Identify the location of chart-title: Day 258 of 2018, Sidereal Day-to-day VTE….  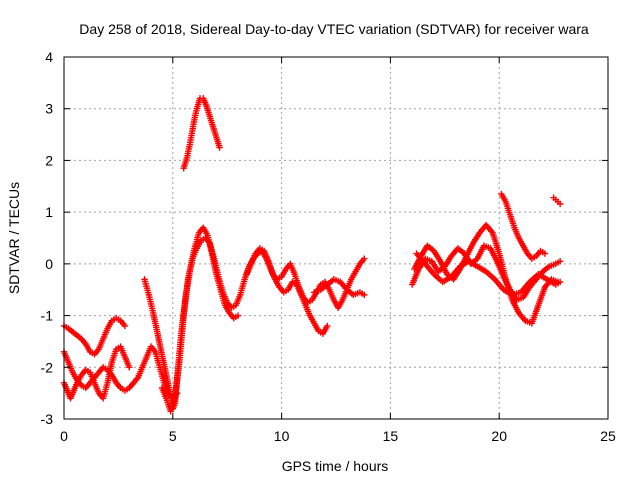
(334, 29).